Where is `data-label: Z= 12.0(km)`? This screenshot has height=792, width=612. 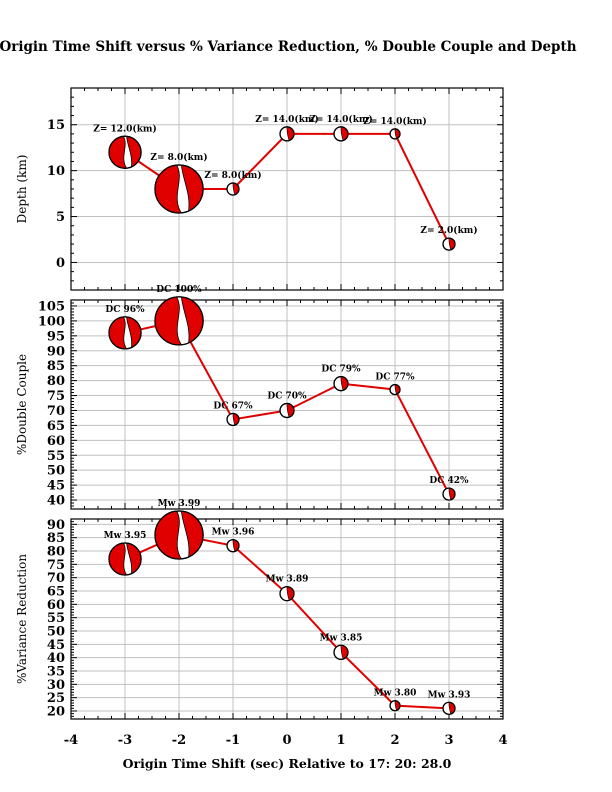 data-label: Z= 12.0(km) is located at coordinates (124, 128).